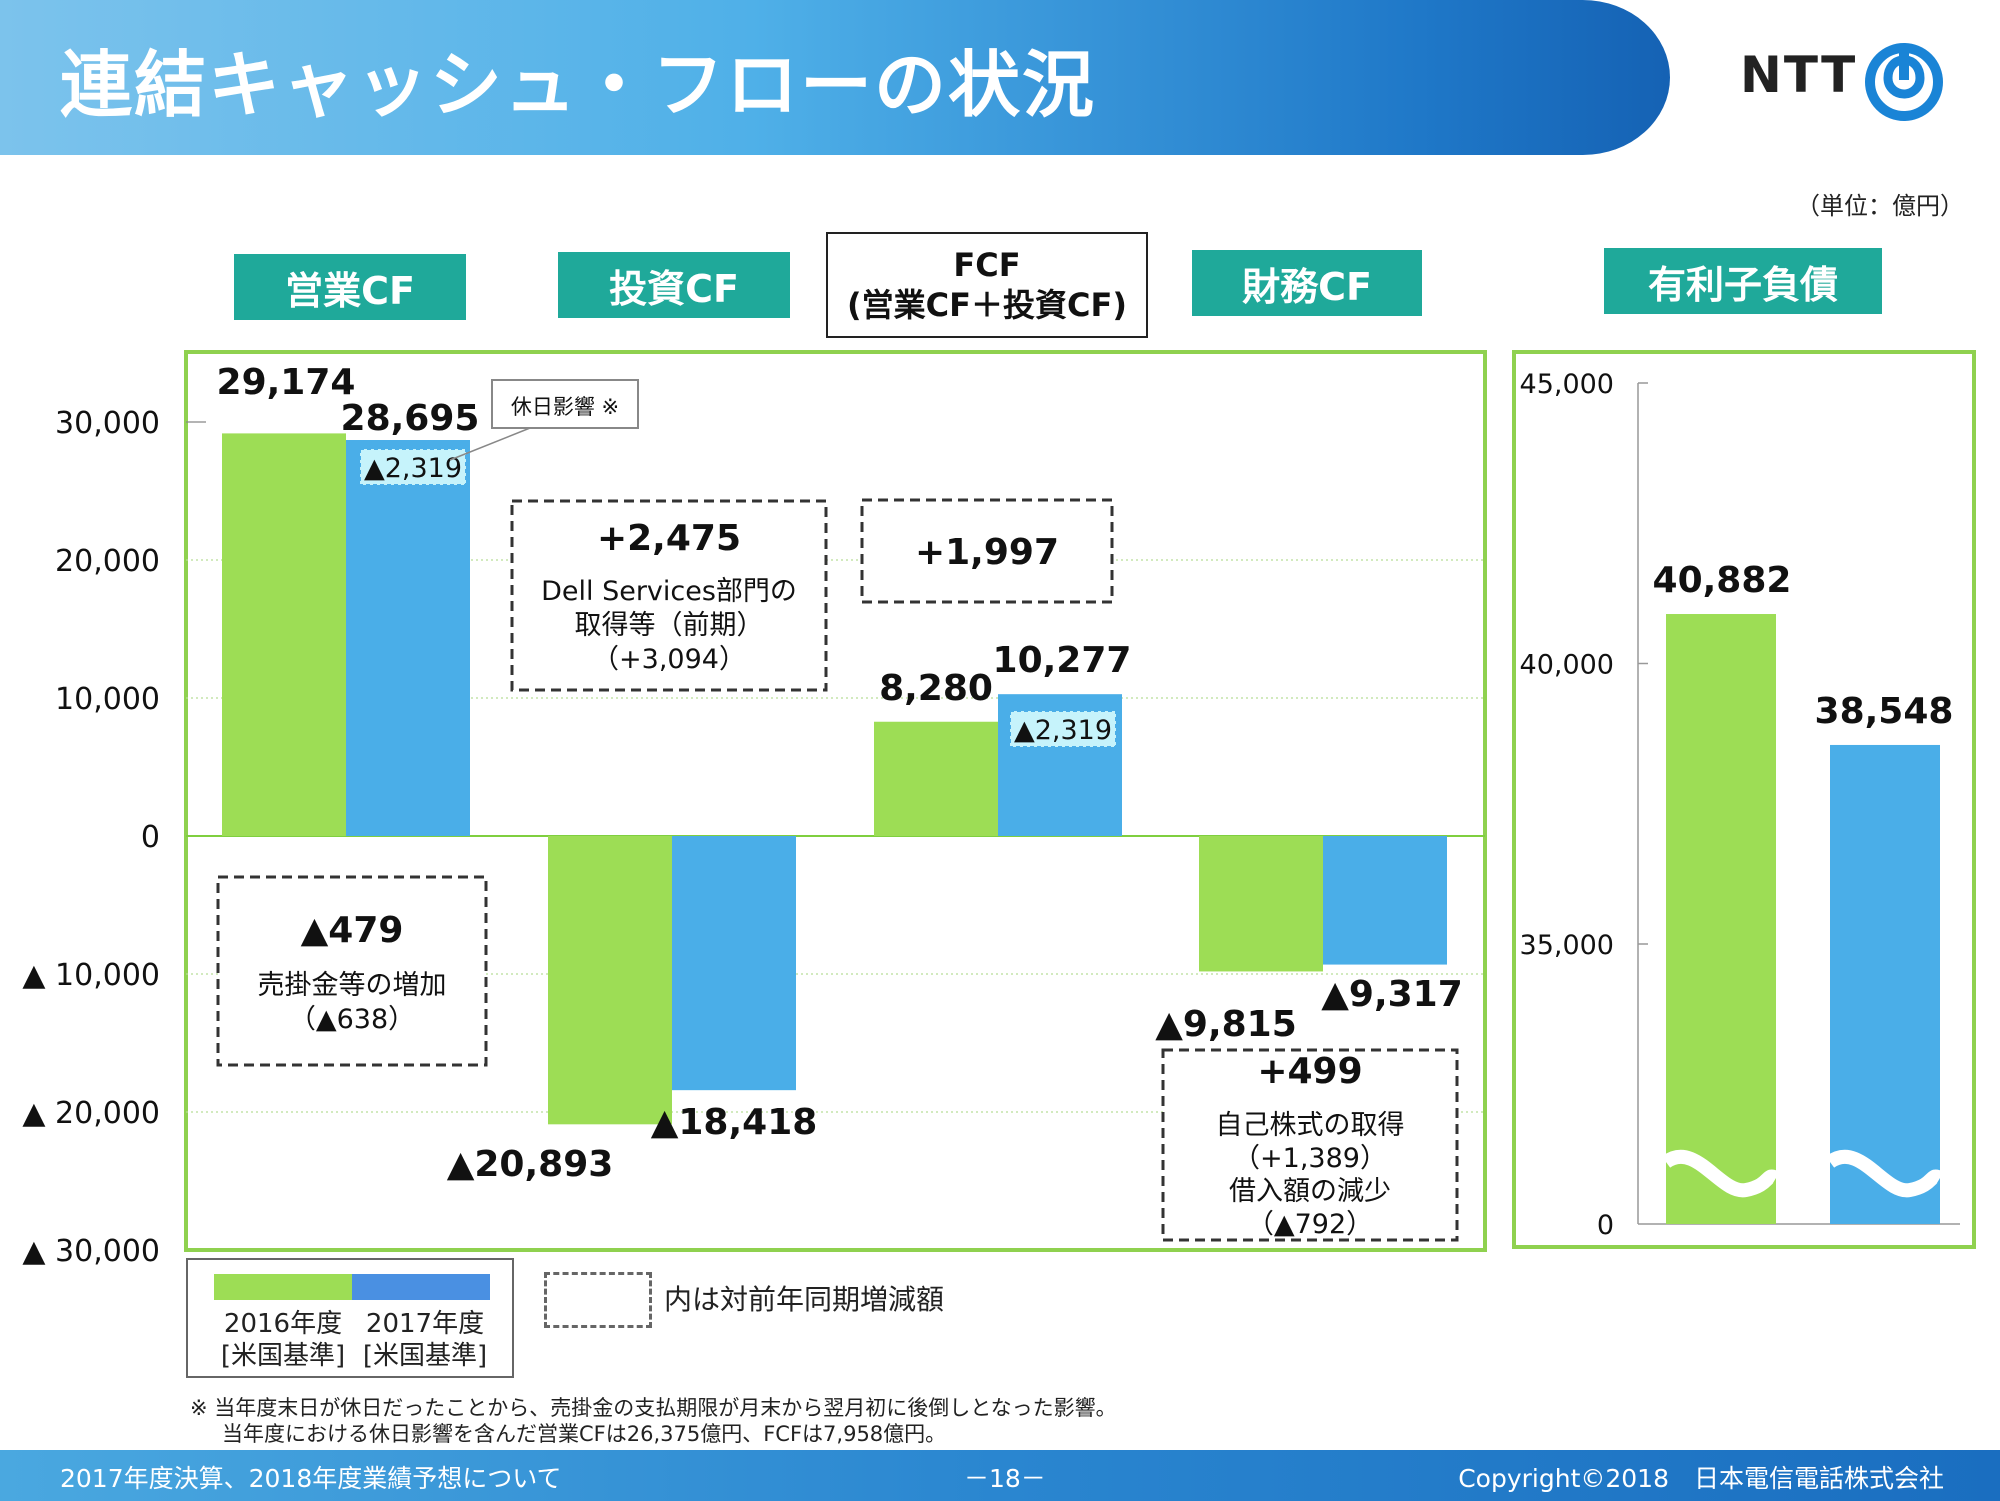 Image resolution: width=2000 pixels, height=1501 pixels. I want to click on operating-change-line2: （▲638）, so click(352, 1019).